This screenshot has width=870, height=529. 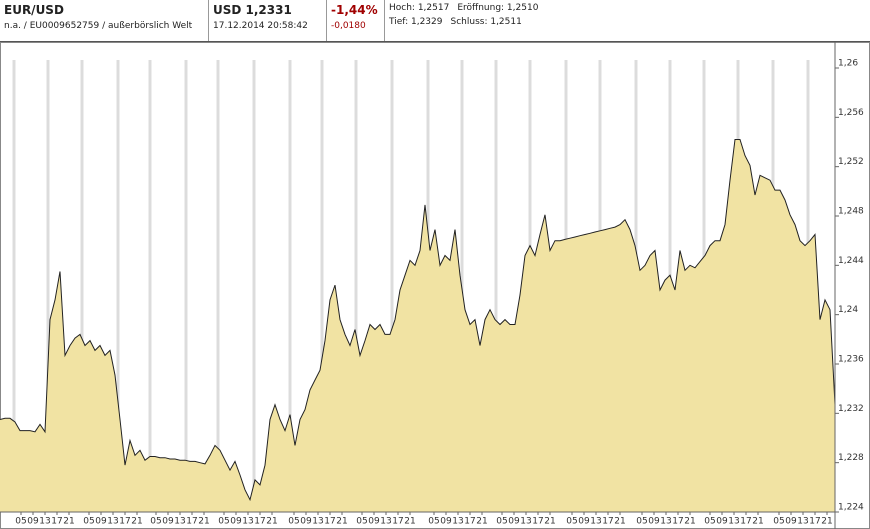 What do you see at coordinates (851, 261) in the screenshot?
I see `y-tick-label: 1,244` at bounding box center [851, 261].